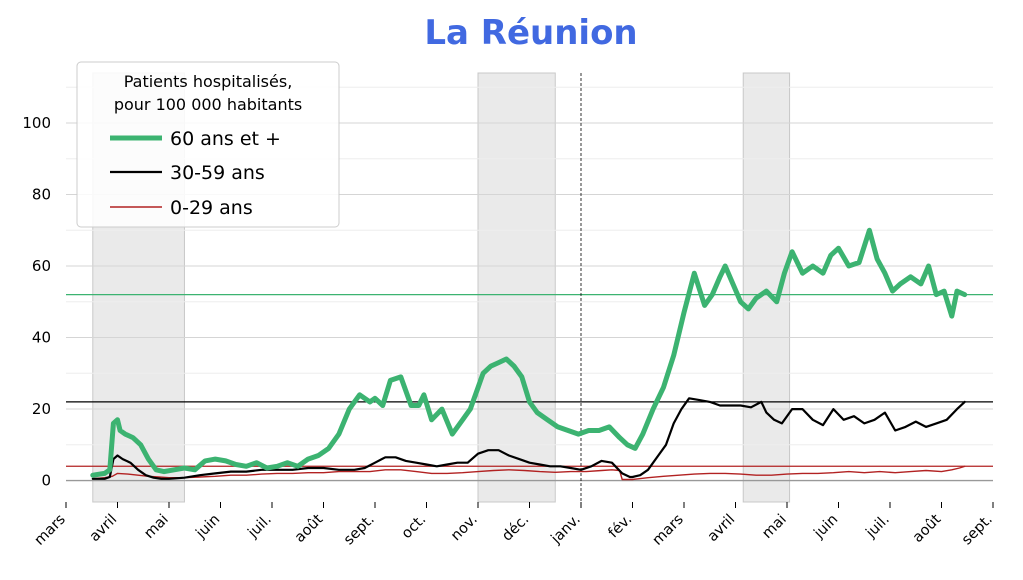 The image size is (1023, 580). What do you see at coordinates (414, 527) in the screenshot?
I see `x-tick-label: oct.` at bounding box center [414, 527].